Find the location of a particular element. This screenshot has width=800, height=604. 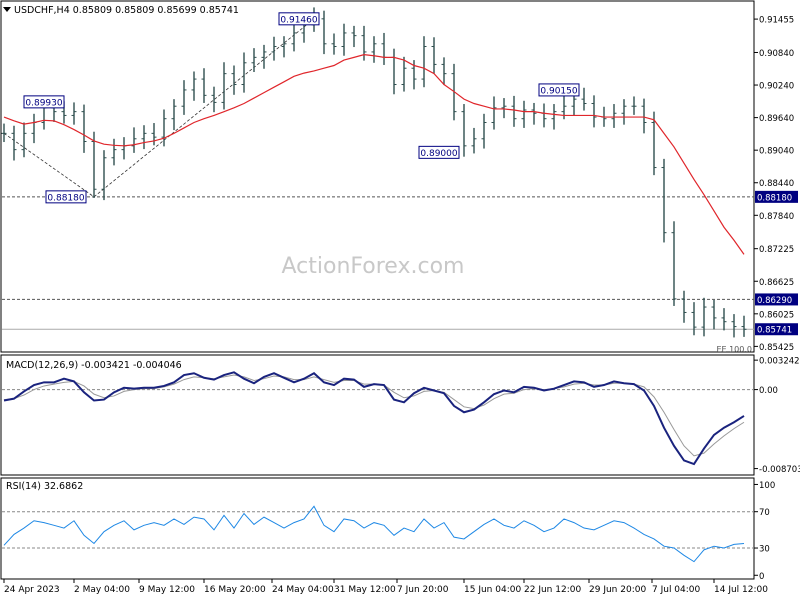

time-tick-label: 7 Jul 04:00 is located at coordinates (676, 590).